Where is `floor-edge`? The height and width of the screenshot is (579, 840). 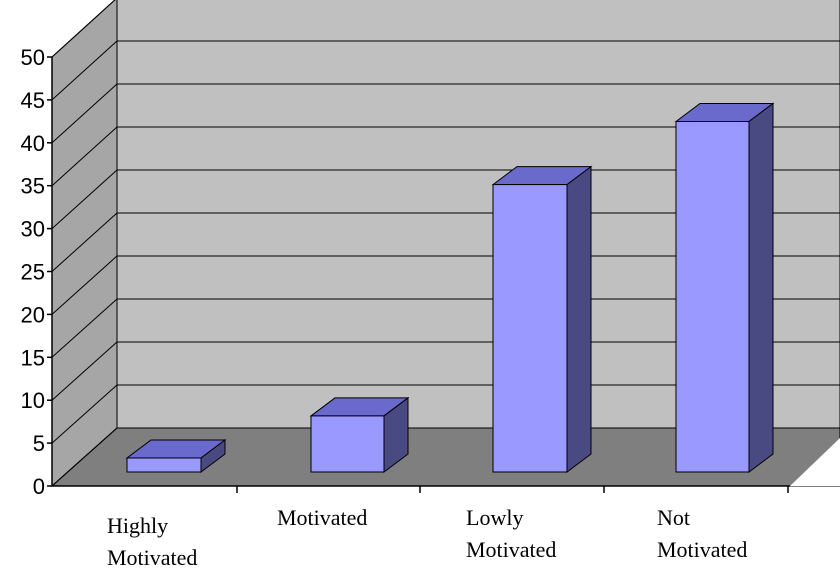
floor-edge is located at coordinates (815, 462).